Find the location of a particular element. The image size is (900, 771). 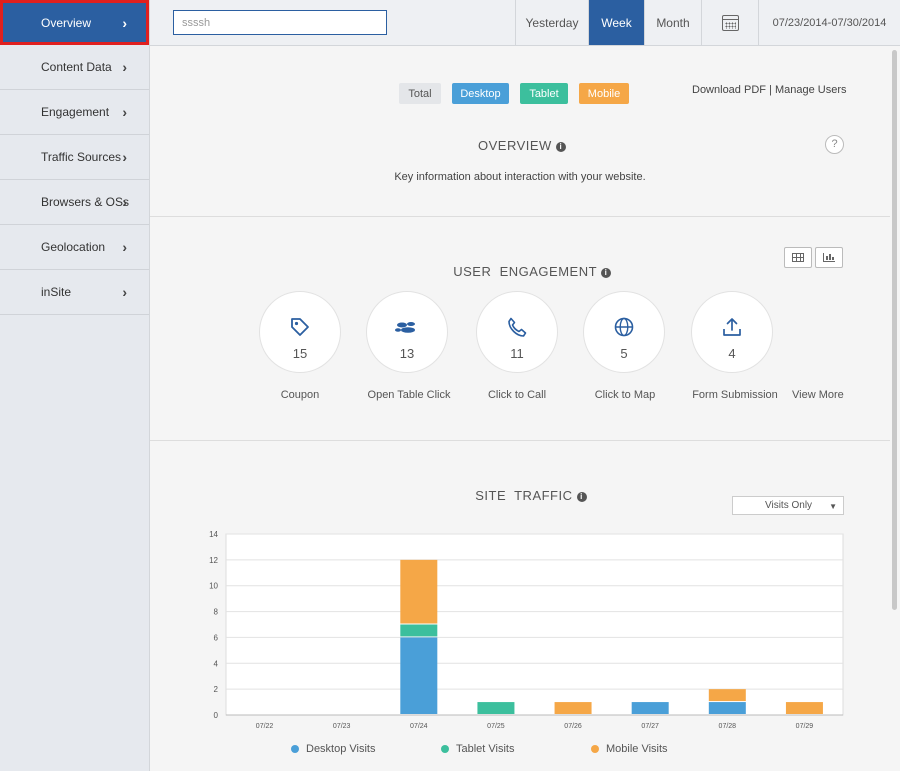

visits-select: Visits Only ▼ is located at coordinates (788, 505).